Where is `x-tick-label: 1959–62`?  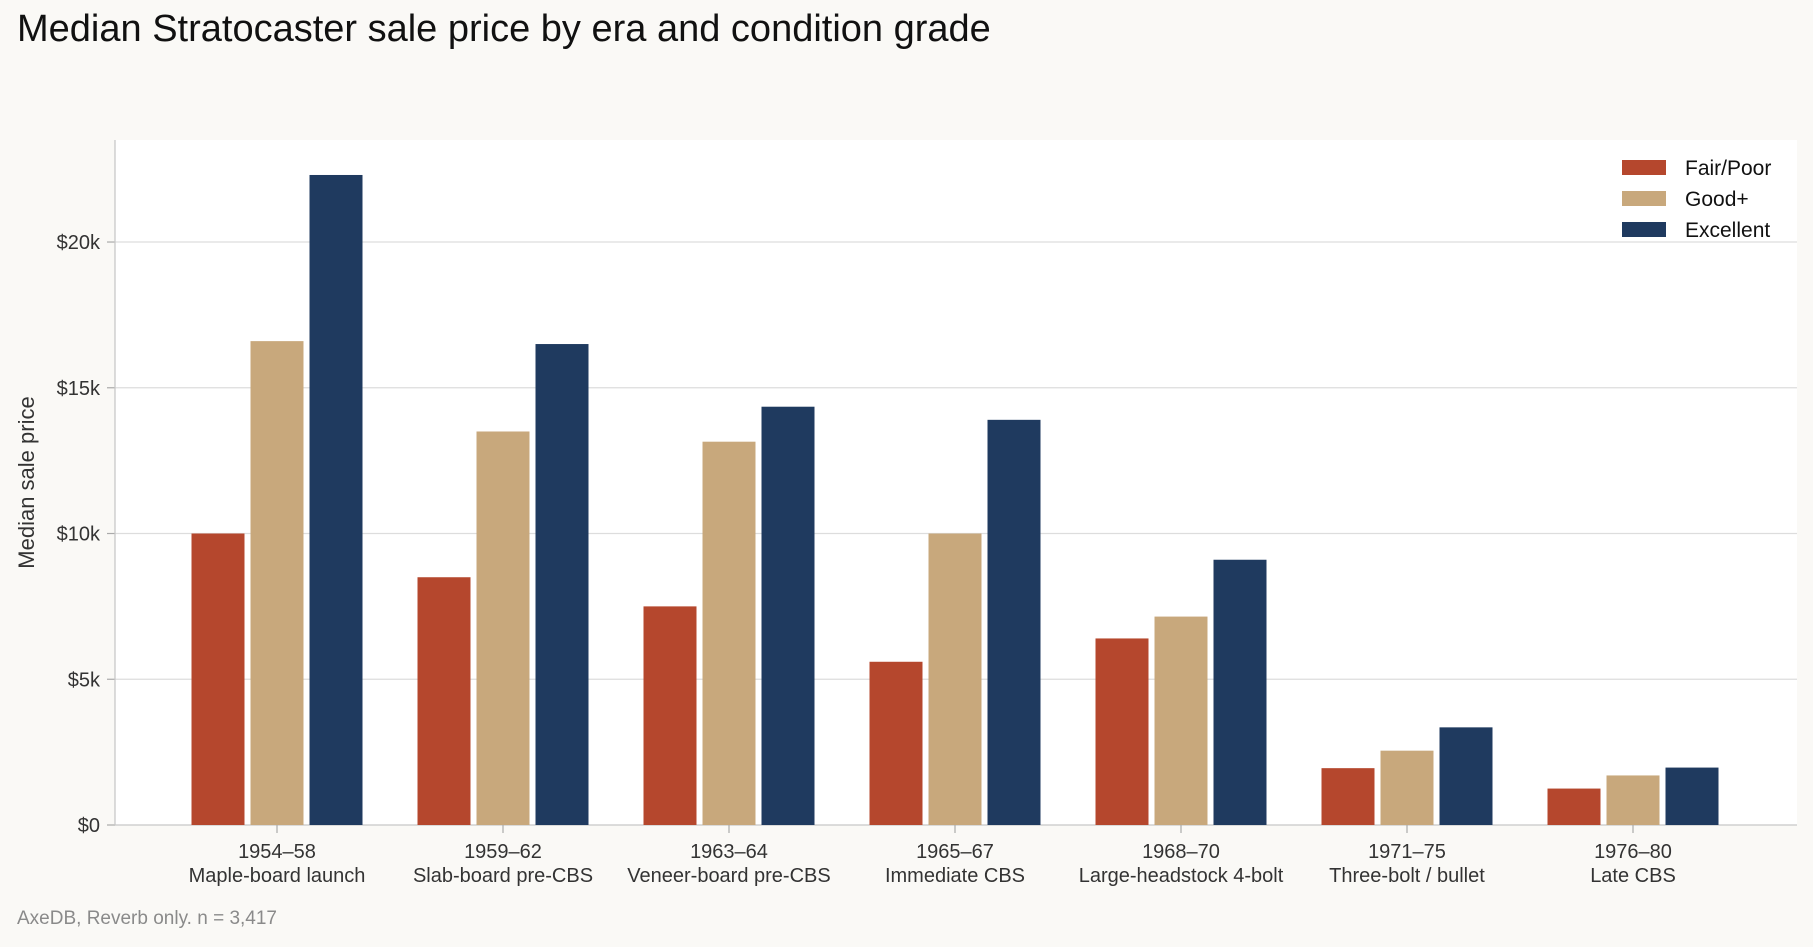 x-tick-label: 1959–62 is located at coordinates (503, 852).